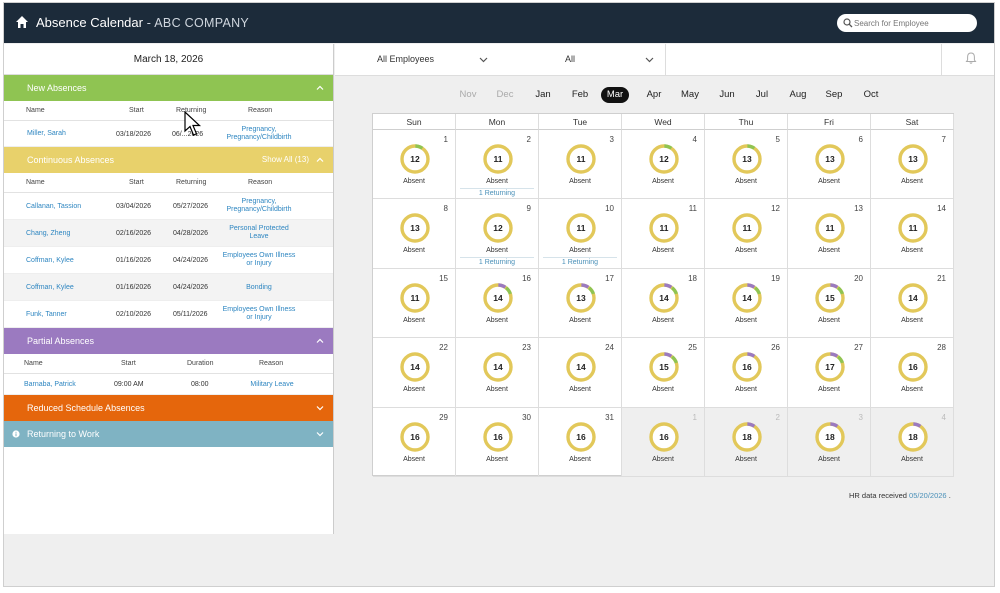 This screenshot has height=593, width=1000. Describe the element at coordinates (468, 94) in the screenshot. I see `month-nov: Nov` at that location.